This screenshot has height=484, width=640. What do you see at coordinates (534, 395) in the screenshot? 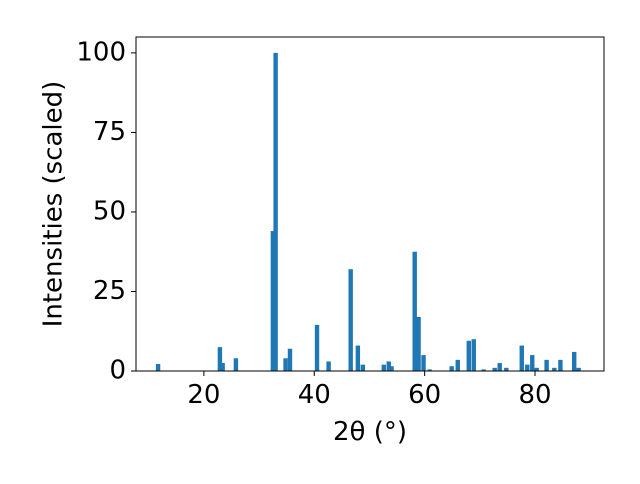
I see `x-tick-label: 80` at bounding box center [534, 395].